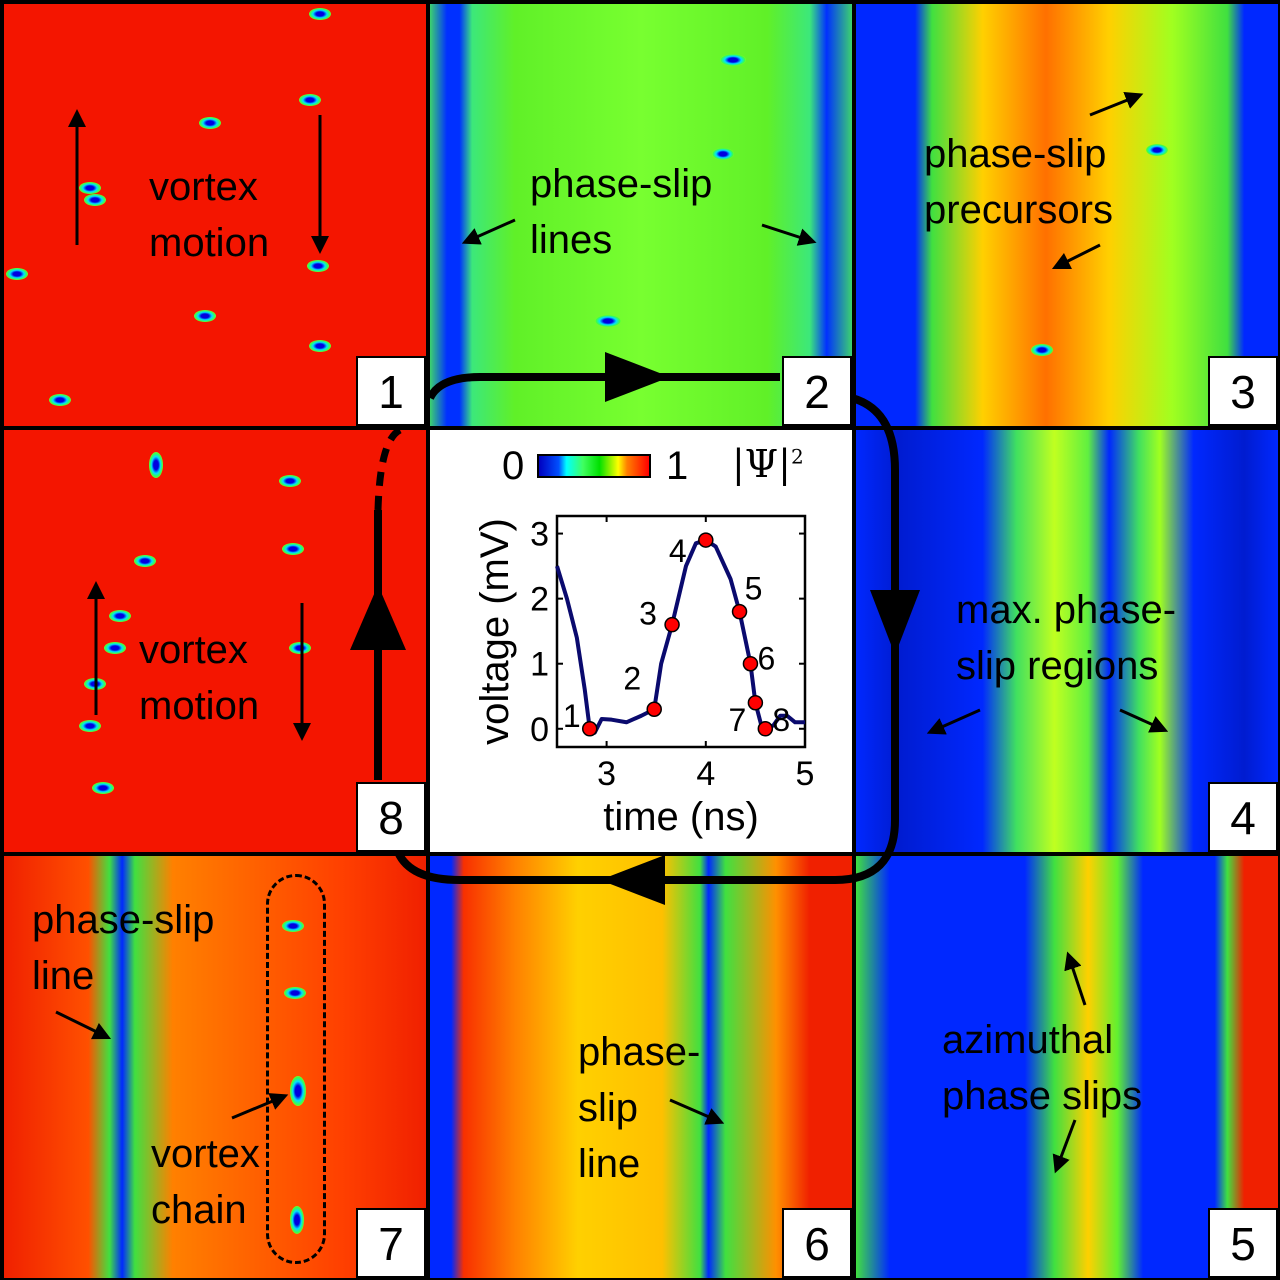 The width and height of the screenshot is (1280, 1280). What do you see at coordinates (767, 659) in the screenshot?
I see `state-marker-label: 6` at bounding box center [767, 659].